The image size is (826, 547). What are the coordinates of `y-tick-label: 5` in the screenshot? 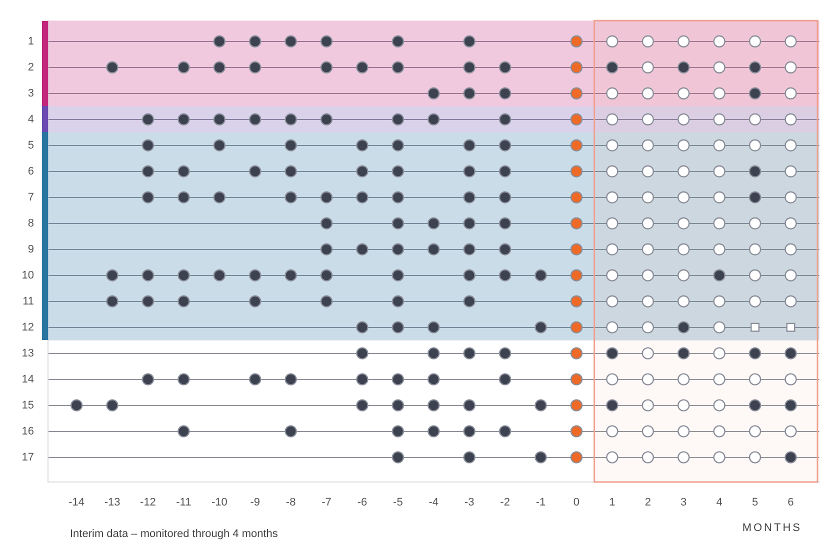 It's located at (31, 145).